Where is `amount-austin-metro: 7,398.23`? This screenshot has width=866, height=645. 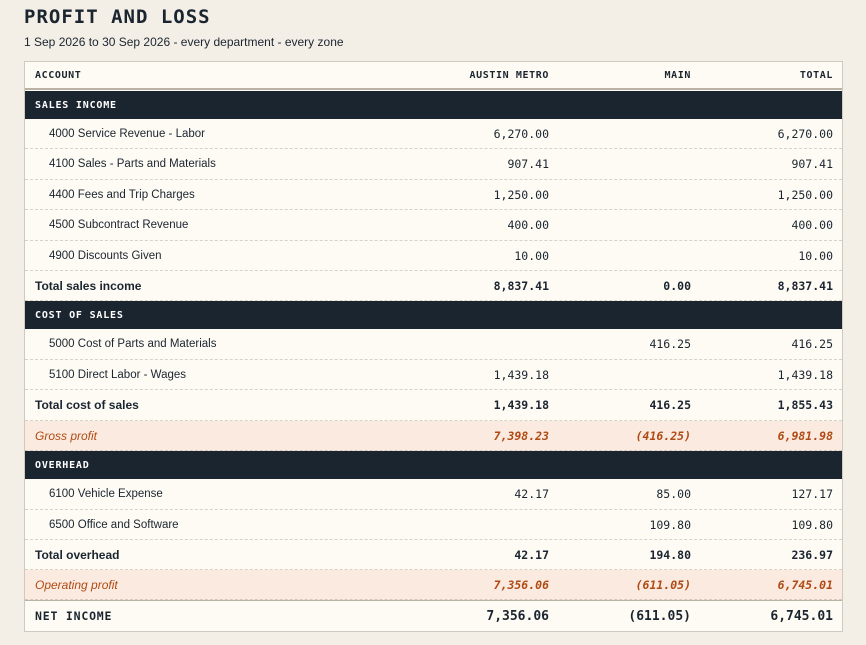
amount-austin-metro: 7,398.23 is located at coordinates (521, 435).